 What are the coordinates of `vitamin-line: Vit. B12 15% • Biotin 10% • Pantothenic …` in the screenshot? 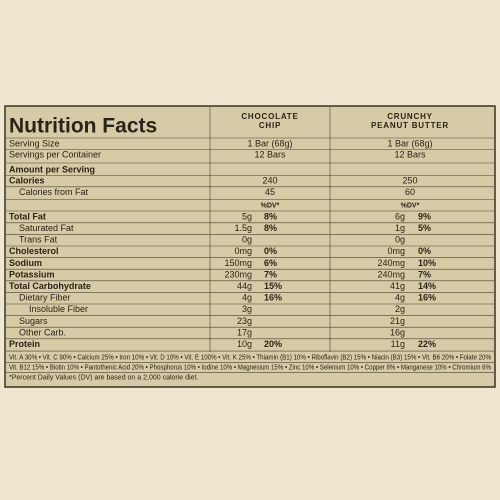 It's located at (250, 367).